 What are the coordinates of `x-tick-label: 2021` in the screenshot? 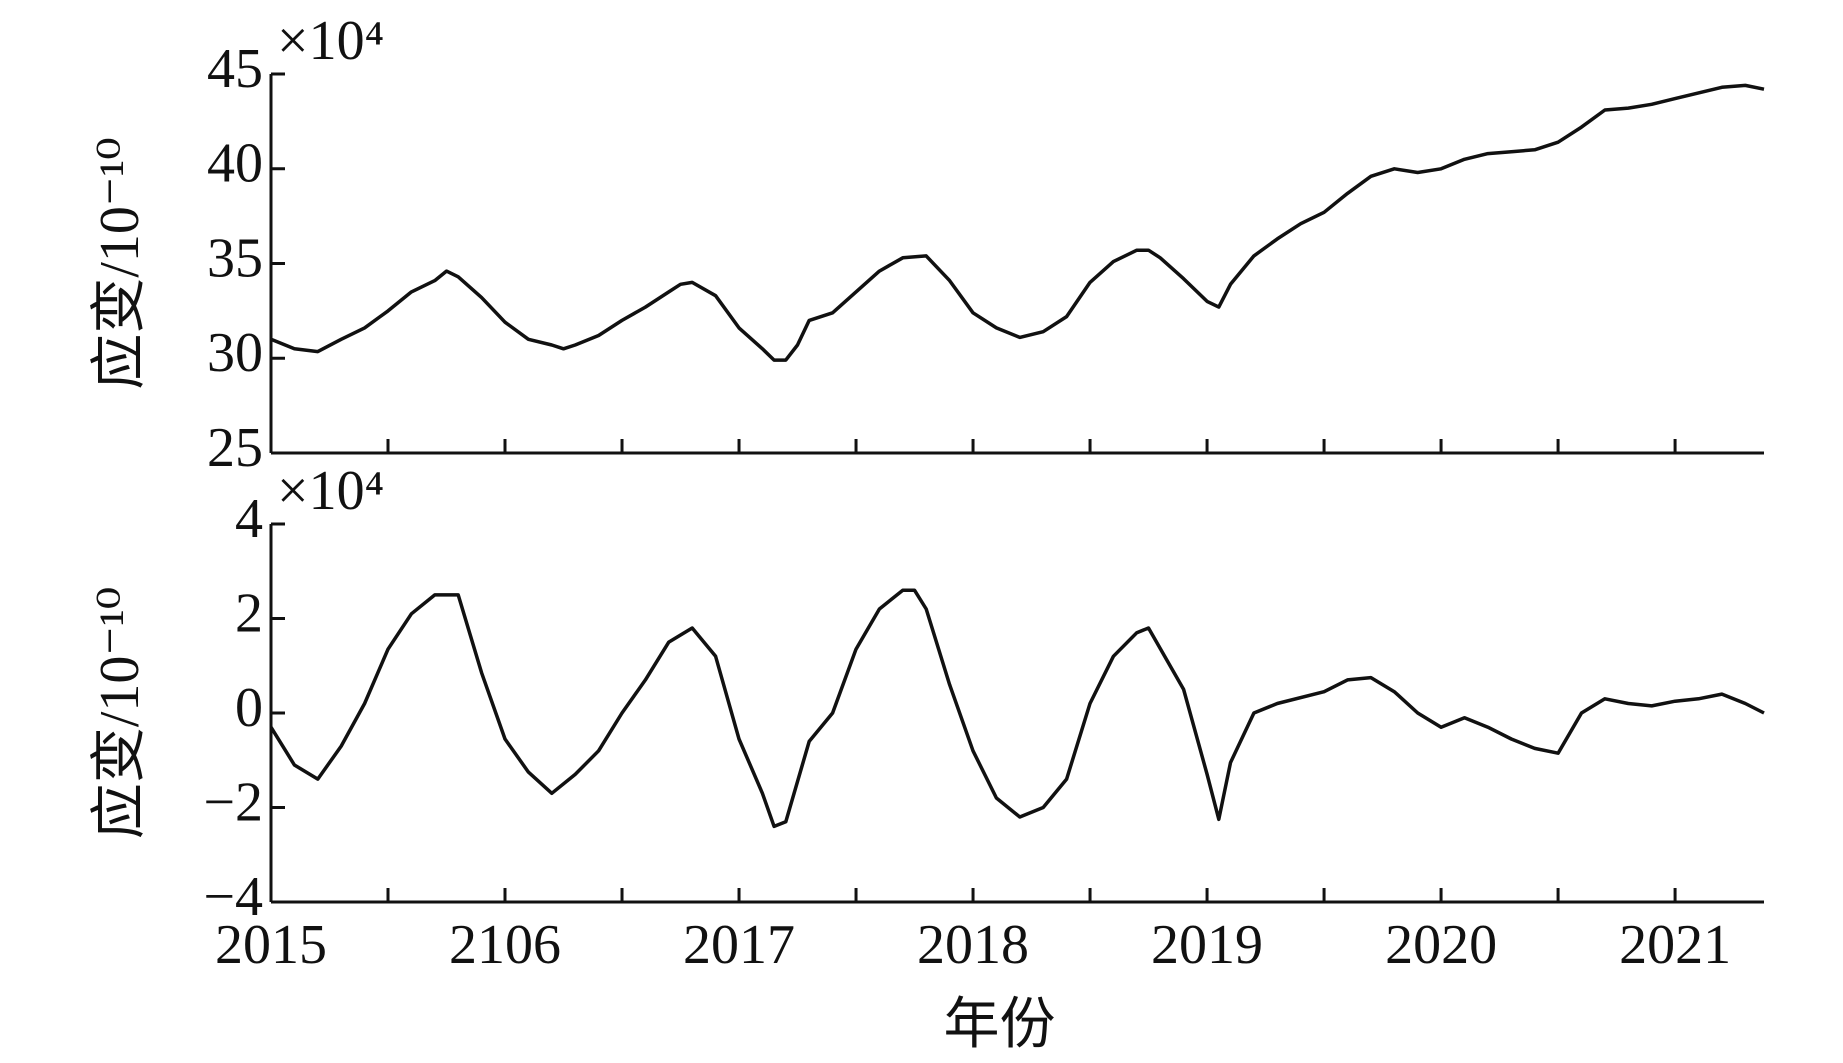 It's located at (1675, 945).